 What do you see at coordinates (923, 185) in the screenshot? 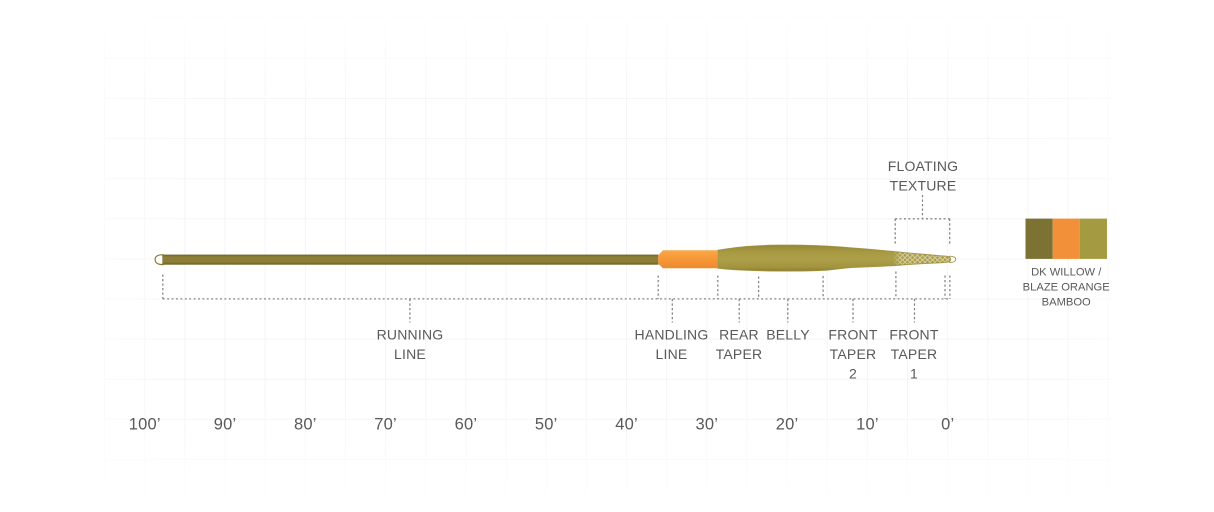
I see `svg-text: TEXTURE` at bounding box center [923, 185].